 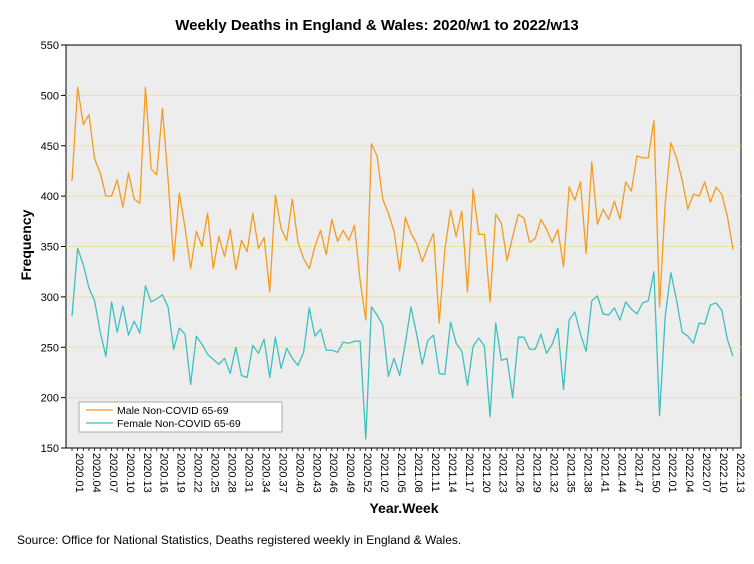 I want to click on legend-label-male: Male Non-COVID 65-69, so click(x=173, y=411).